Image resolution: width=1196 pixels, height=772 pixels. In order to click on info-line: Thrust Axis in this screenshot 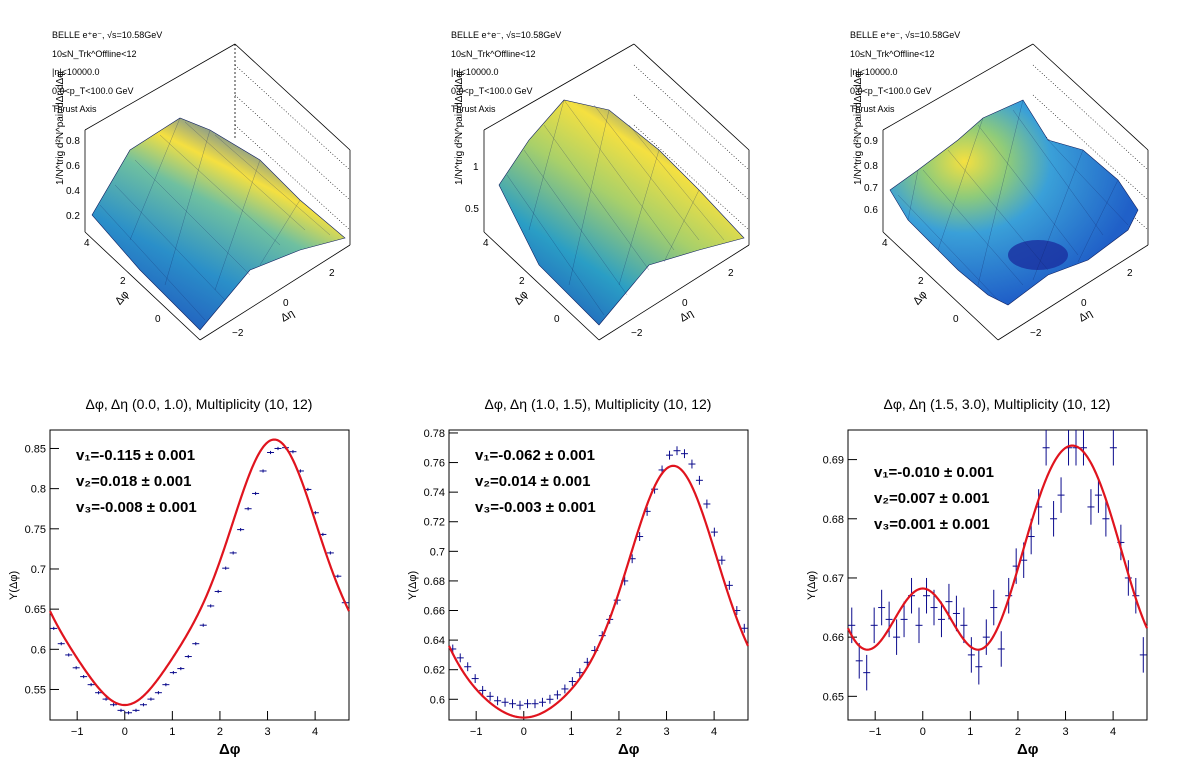, I will do `click(872, 109)`.